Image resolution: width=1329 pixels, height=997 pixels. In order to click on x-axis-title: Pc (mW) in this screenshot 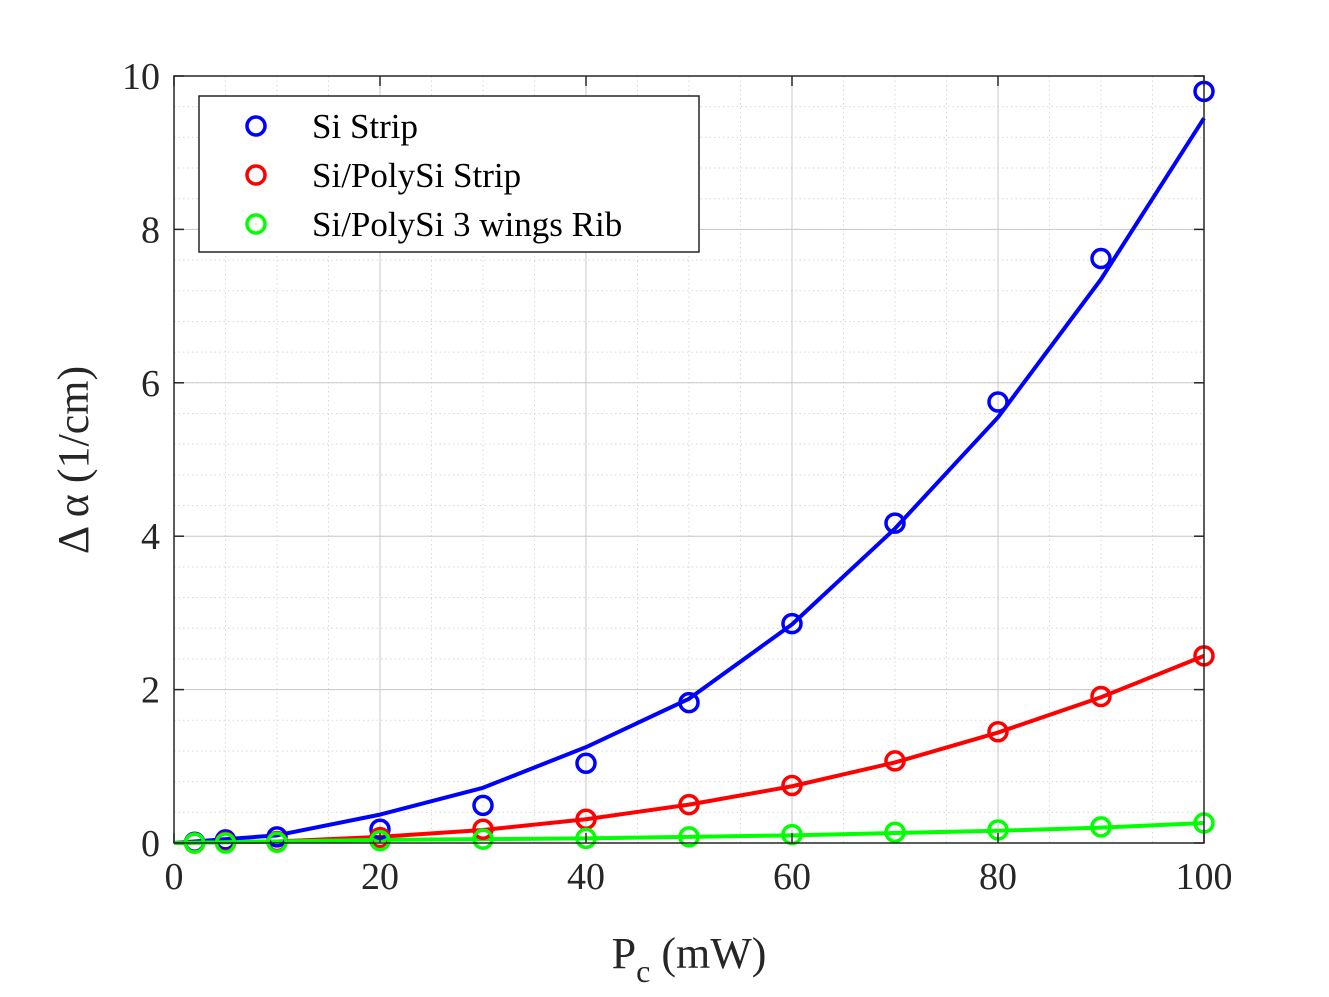, I will do `click(689, 959)`.